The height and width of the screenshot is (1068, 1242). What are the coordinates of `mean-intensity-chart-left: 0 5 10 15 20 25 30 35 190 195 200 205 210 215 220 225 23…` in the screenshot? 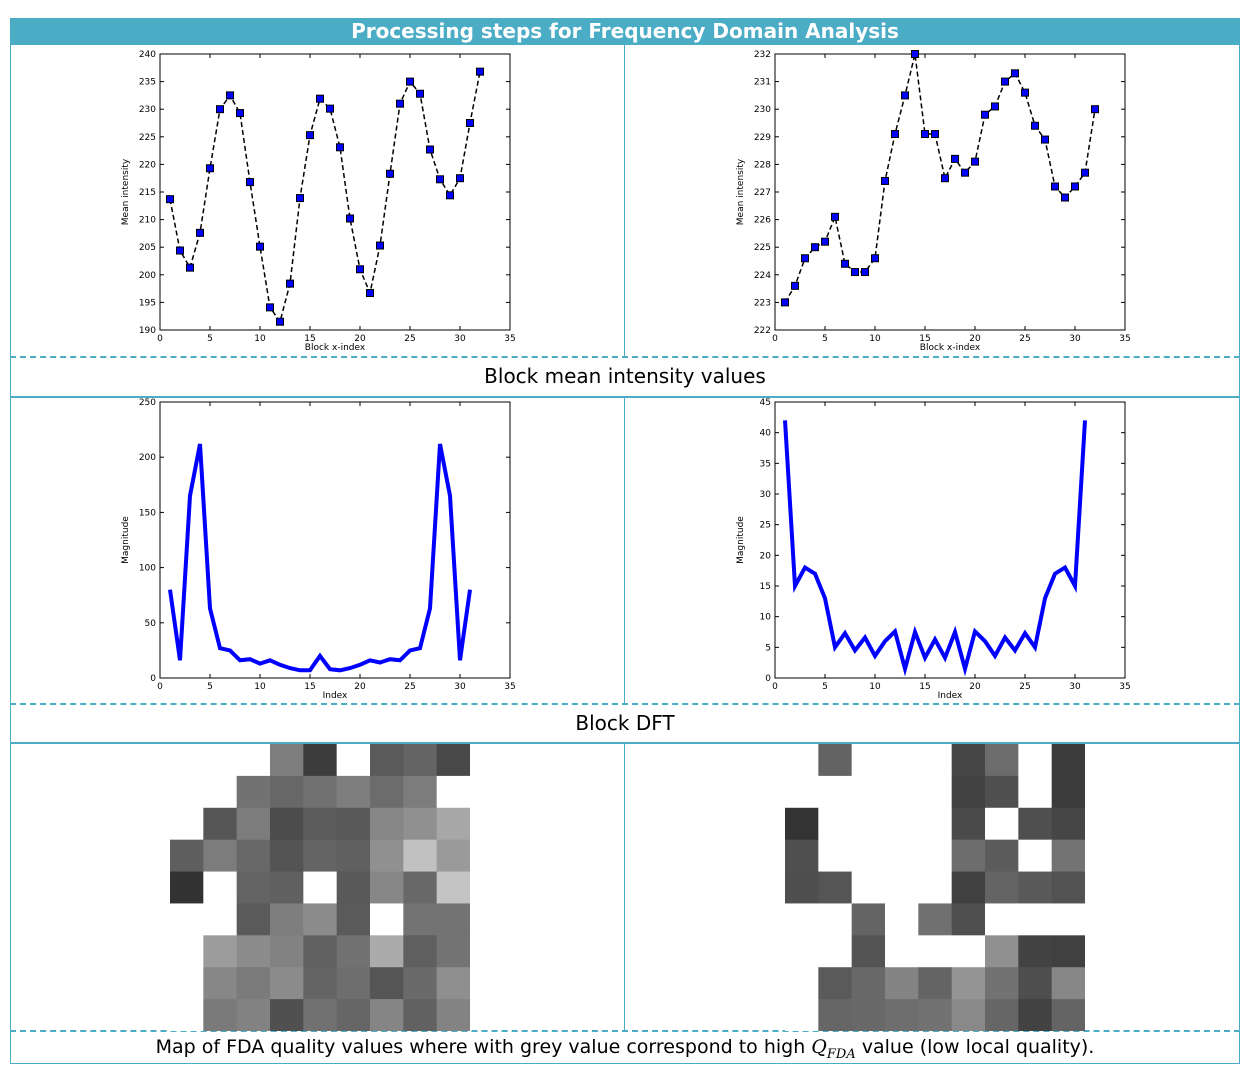 It's located at (318, 201).